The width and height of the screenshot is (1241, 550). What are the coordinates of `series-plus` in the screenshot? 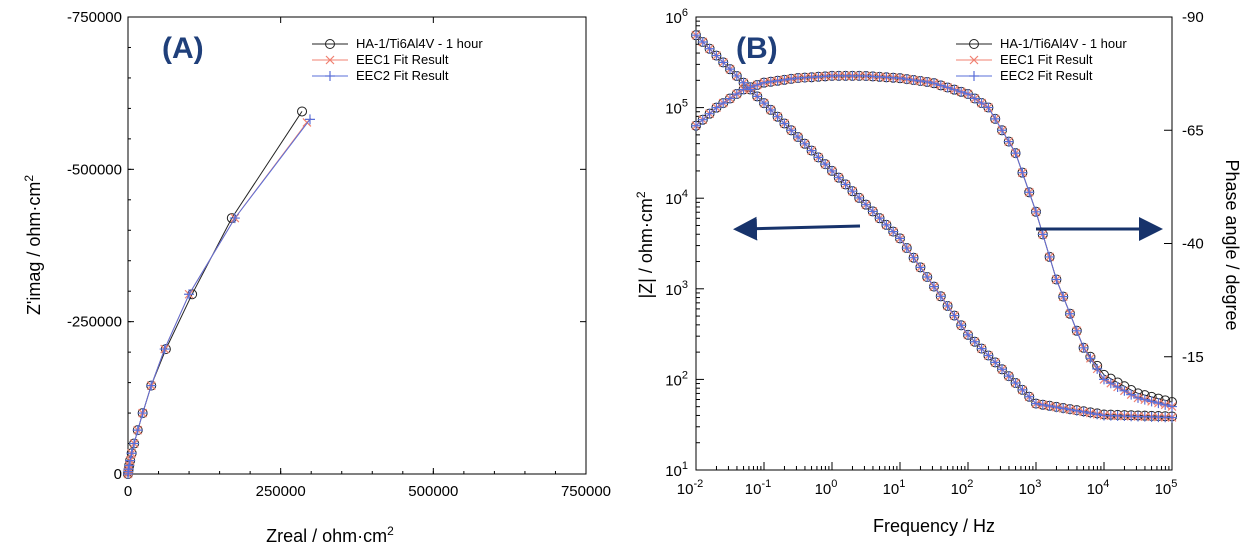 It's located at (219, 296).